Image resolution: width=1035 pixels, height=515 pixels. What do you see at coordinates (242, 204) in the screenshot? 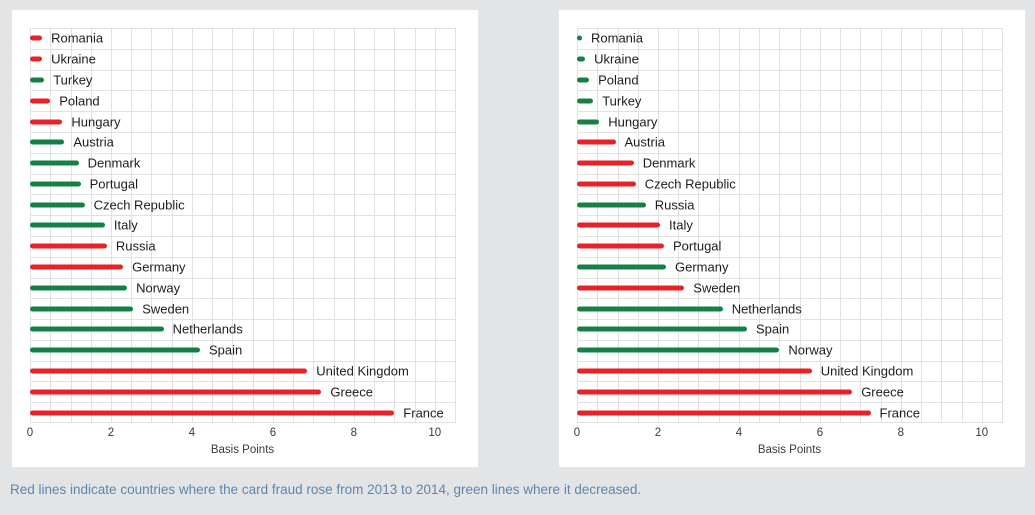
I see `chart-row: Czech Republic` at bounding box center [242, 204].